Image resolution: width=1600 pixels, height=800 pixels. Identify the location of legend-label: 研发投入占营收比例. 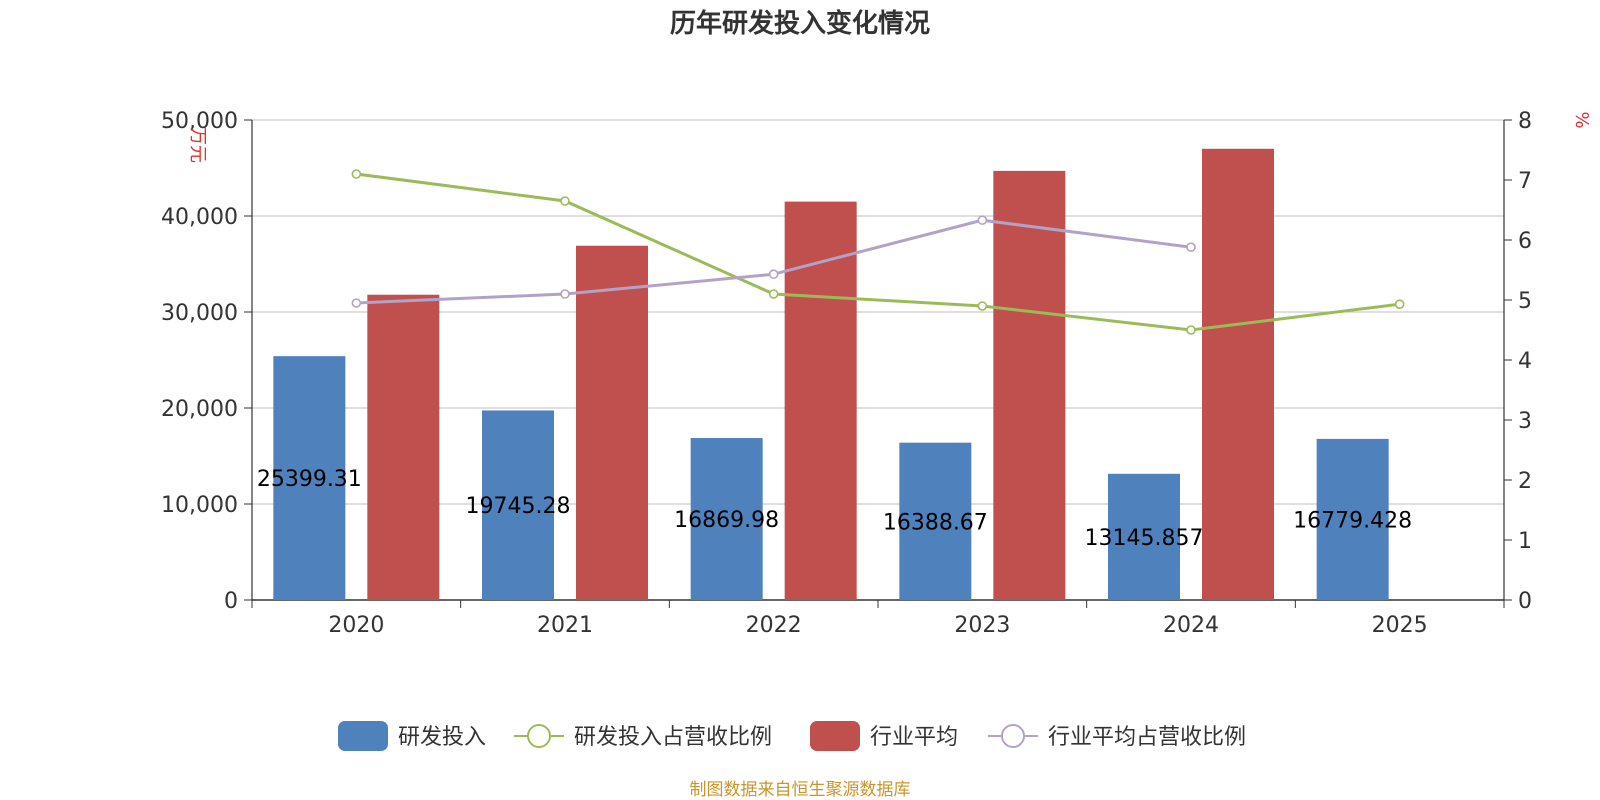
(673, 737).